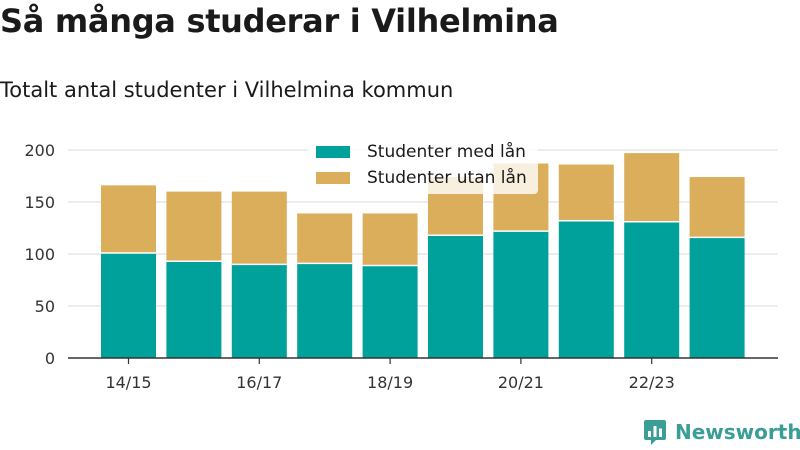 The width and height of the screenshot is (800, 450). I want to click on y-tick-label: 200, so click(39, 150).